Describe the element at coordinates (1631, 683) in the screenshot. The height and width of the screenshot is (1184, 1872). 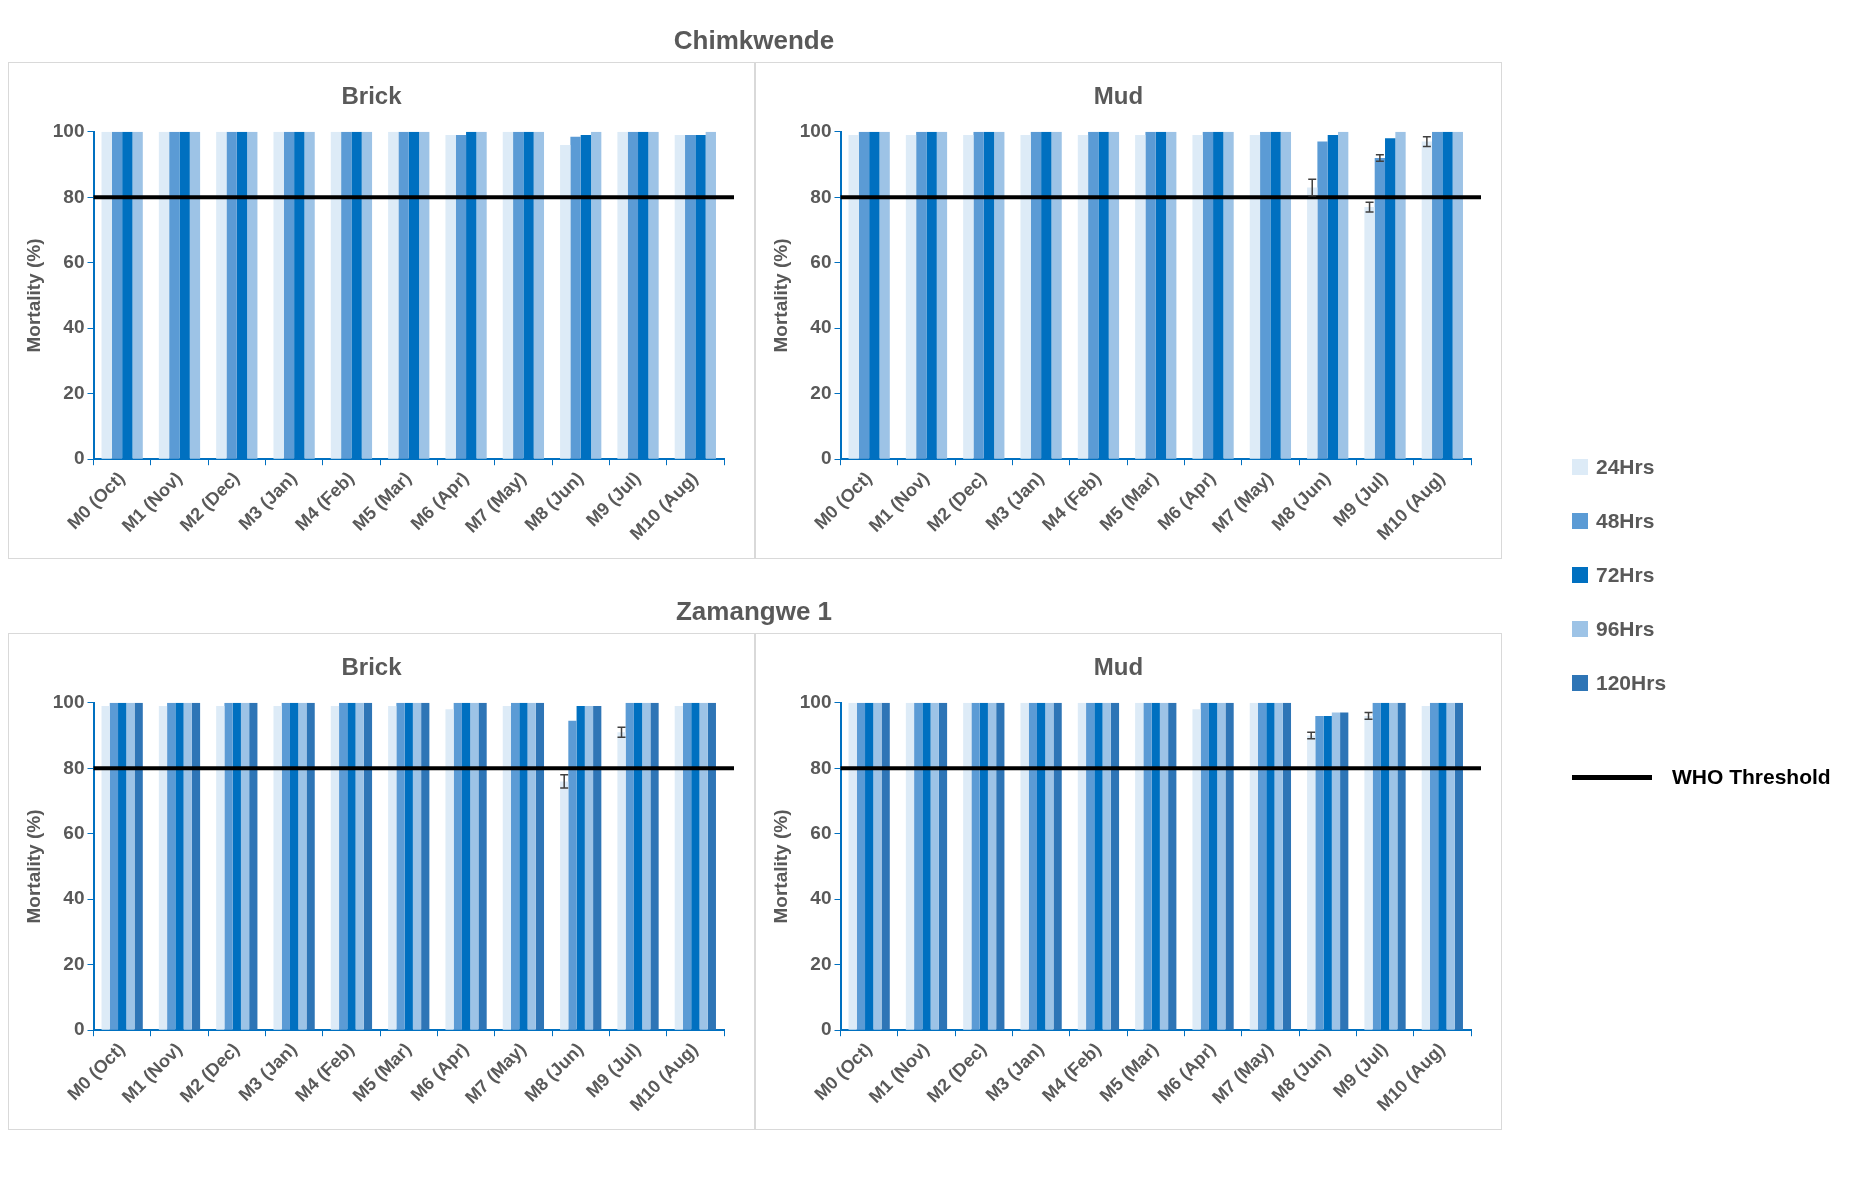
I see `legend-label: 120Hrs` at that location.